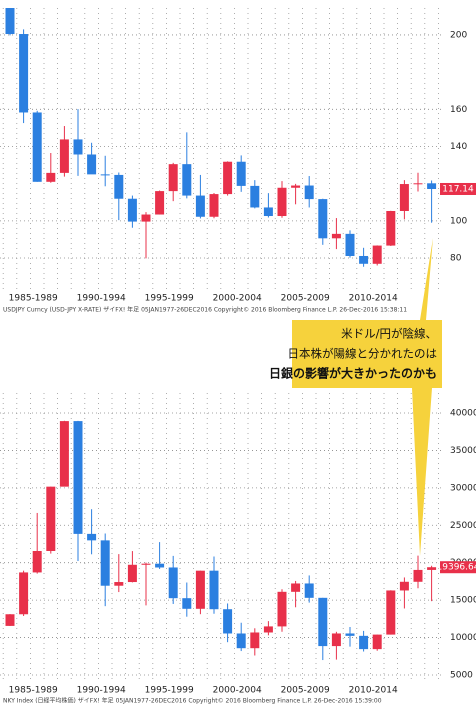 The width and height of the screenshot is (476, 708). Describe the element at coordinates (461, 675) in the screenshot. I see `y-tick-label: 5000` at that location.